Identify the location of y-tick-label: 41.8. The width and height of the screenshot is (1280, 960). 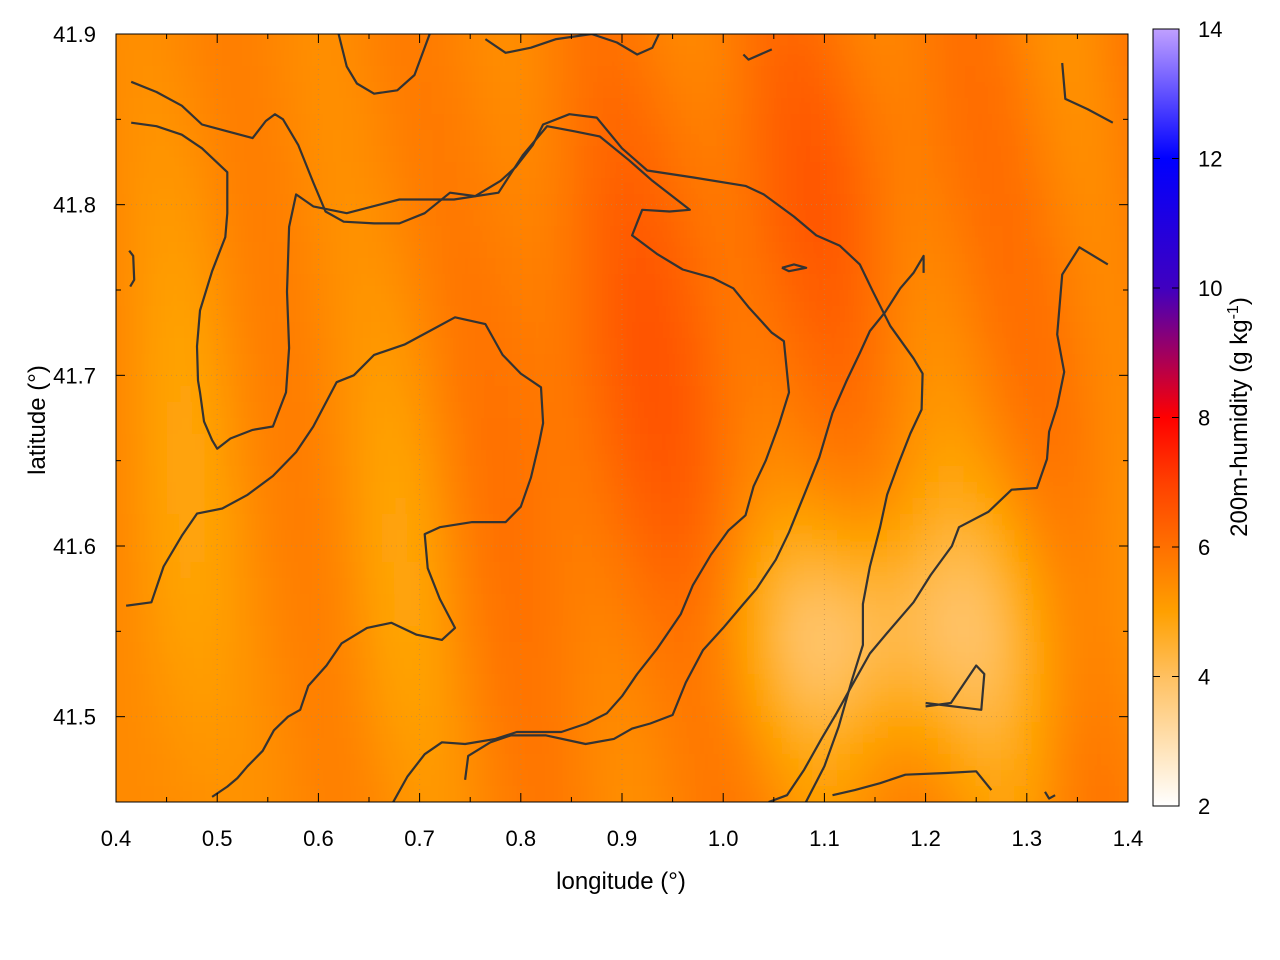
(74, 205).